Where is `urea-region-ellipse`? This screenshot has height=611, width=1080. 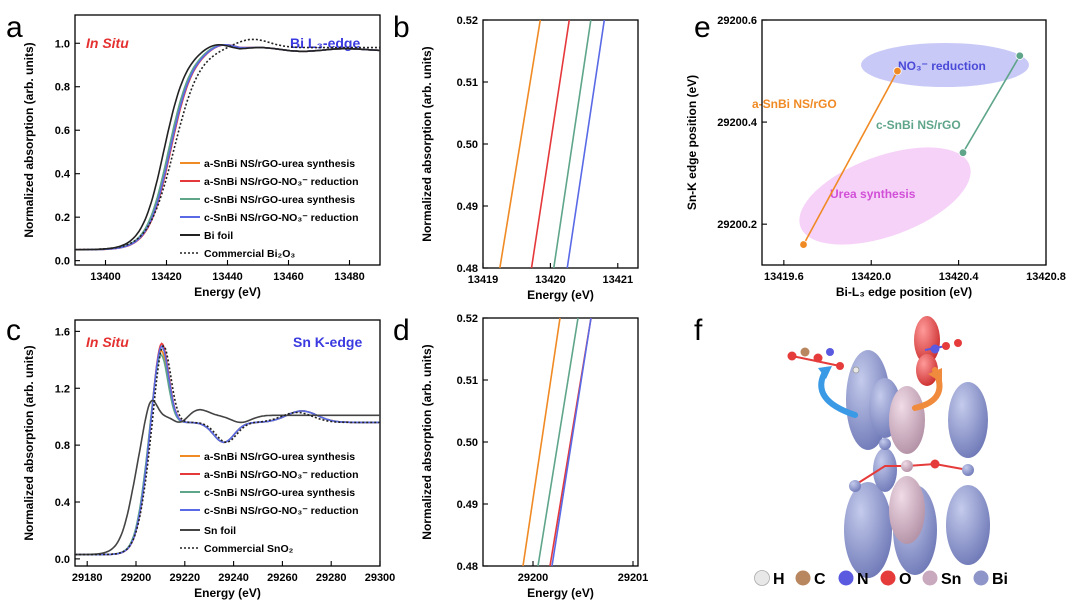
urea-region-ellipse is located at coordinates (885, 196).